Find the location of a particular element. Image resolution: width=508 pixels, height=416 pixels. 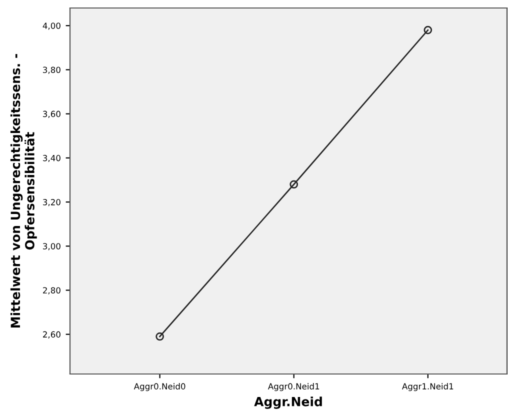

y-axis-title: Mittelwert von Ungerechtigkeitssens. - Opfersensibilität is located at coordinates (23, 191).